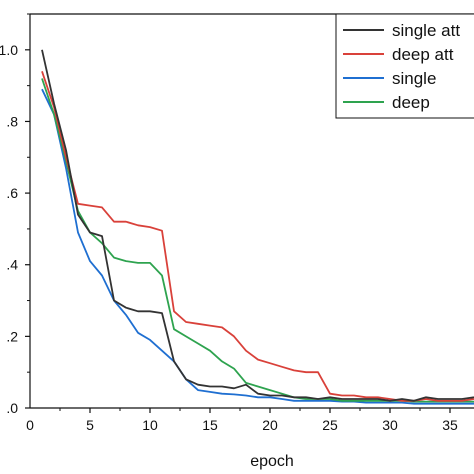 Image resolution: width=474 pixels, height=474 pixels. Describe the element at coordinates (12, 193) in the screenshot. I see `y-tick-label: .6` at that location.